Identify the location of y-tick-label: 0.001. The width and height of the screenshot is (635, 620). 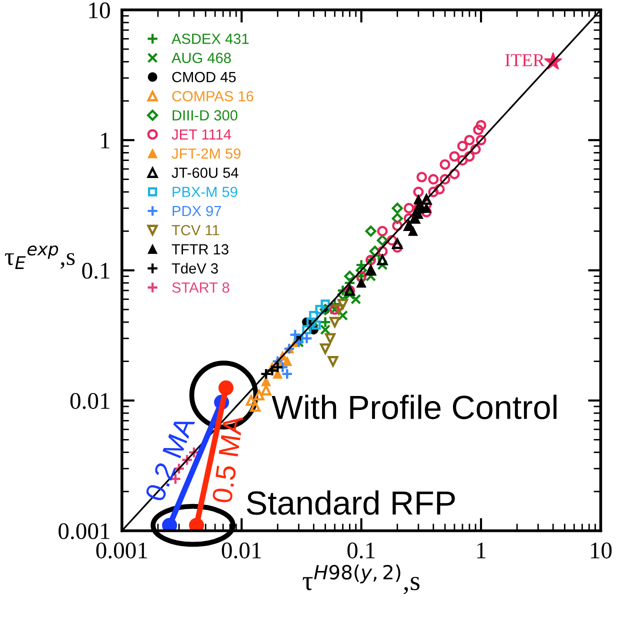
(84, 531).